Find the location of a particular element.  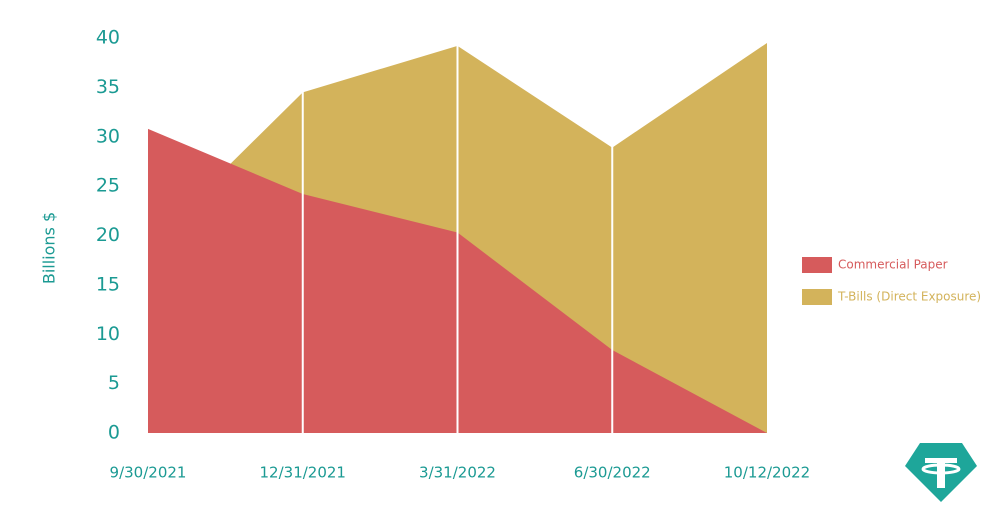

y-tick-label: 30 is located at coordinates (108, 136).